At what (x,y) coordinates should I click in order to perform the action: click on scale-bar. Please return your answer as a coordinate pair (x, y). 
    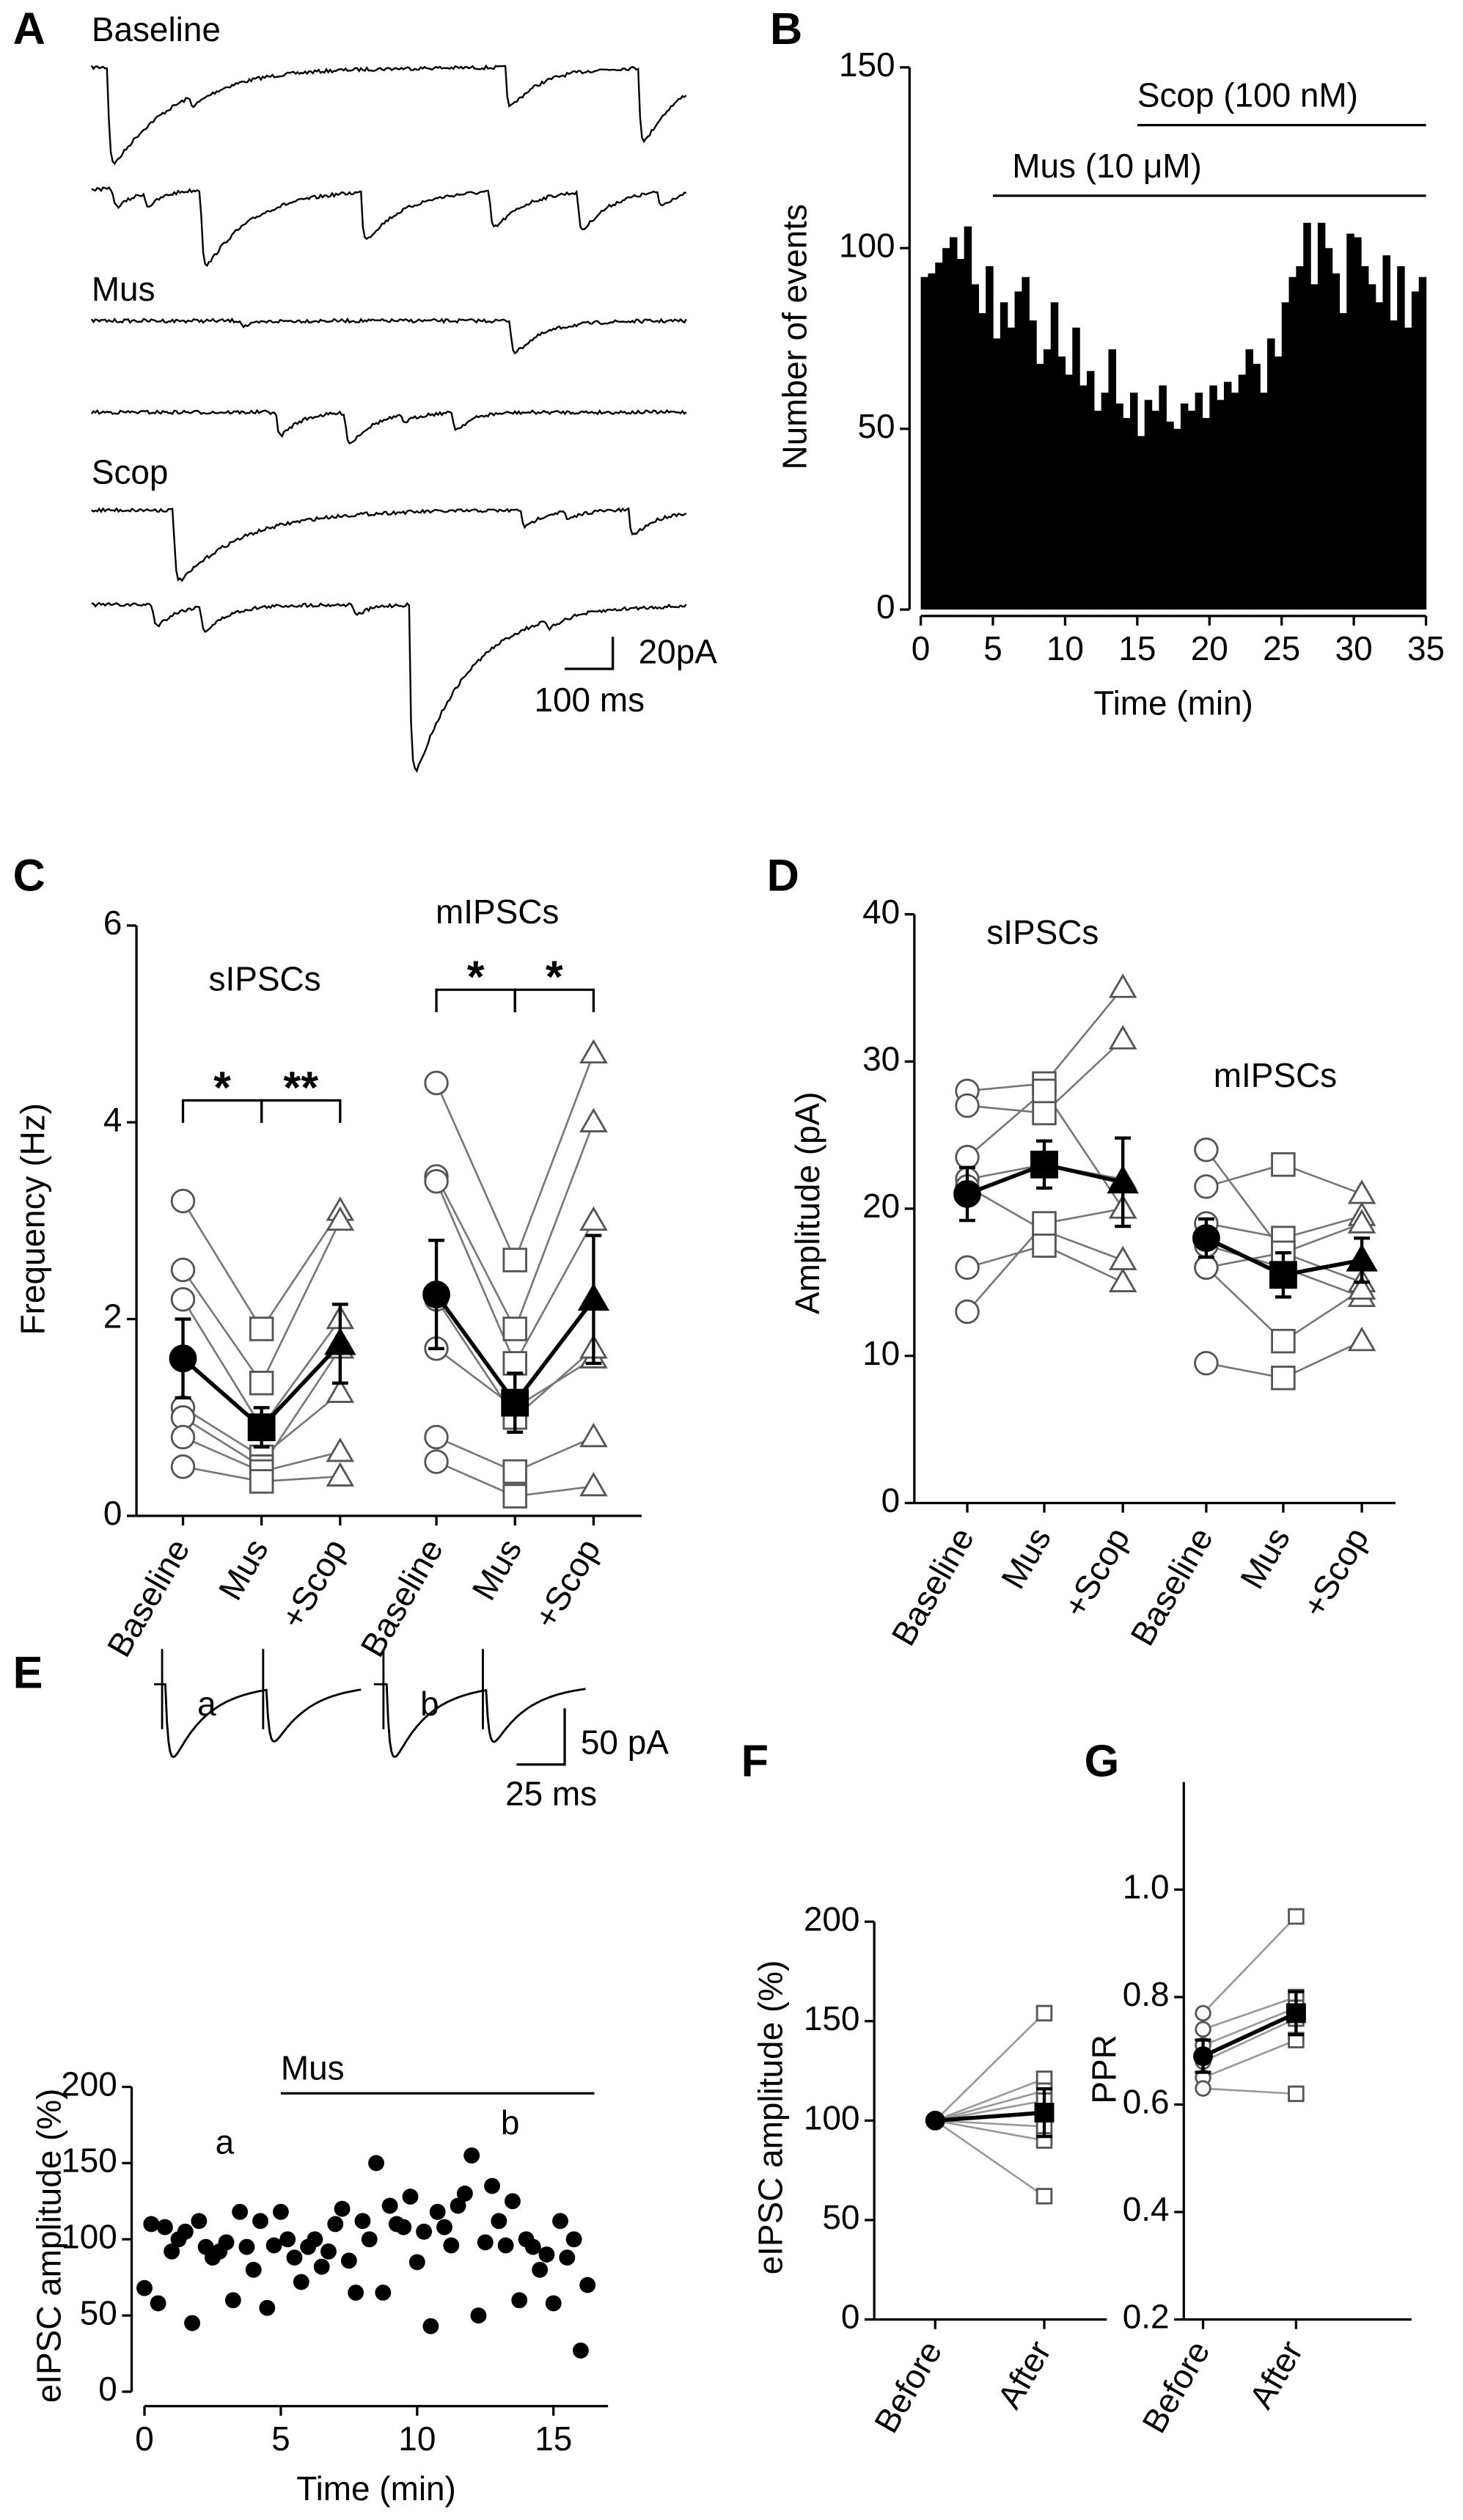
    Looking at the image, I should click on (541, 1737).